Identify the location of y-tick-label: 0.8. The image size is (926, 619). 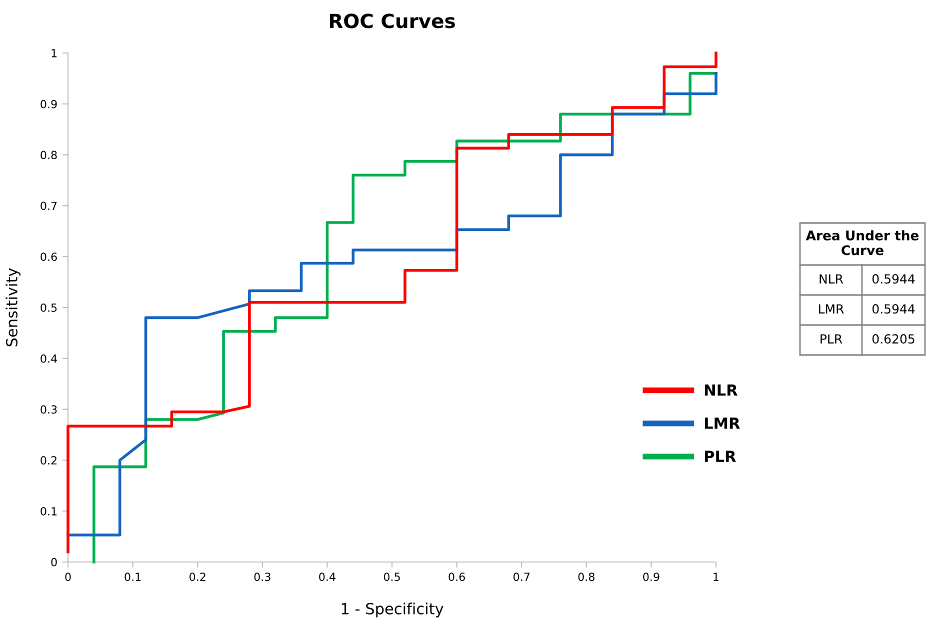
(48, 155).